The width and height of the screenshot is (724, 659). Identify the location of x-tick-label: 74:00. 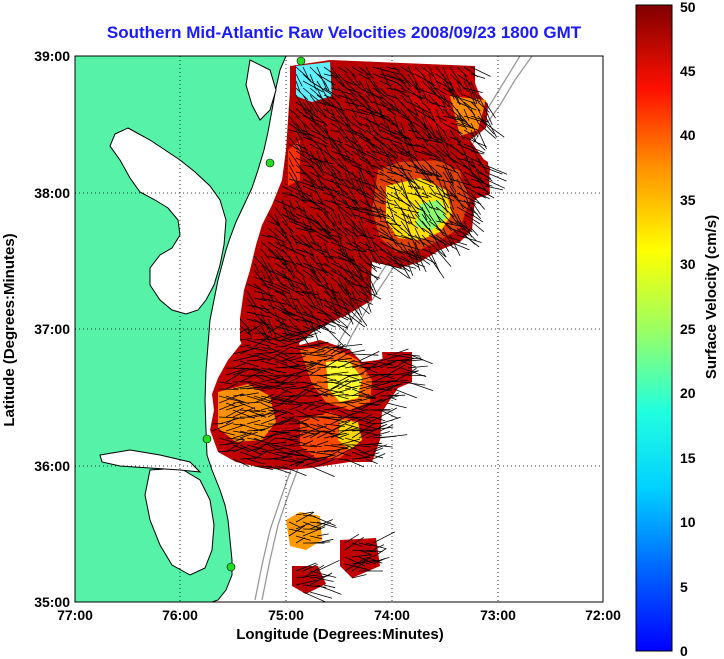
(392, 615).